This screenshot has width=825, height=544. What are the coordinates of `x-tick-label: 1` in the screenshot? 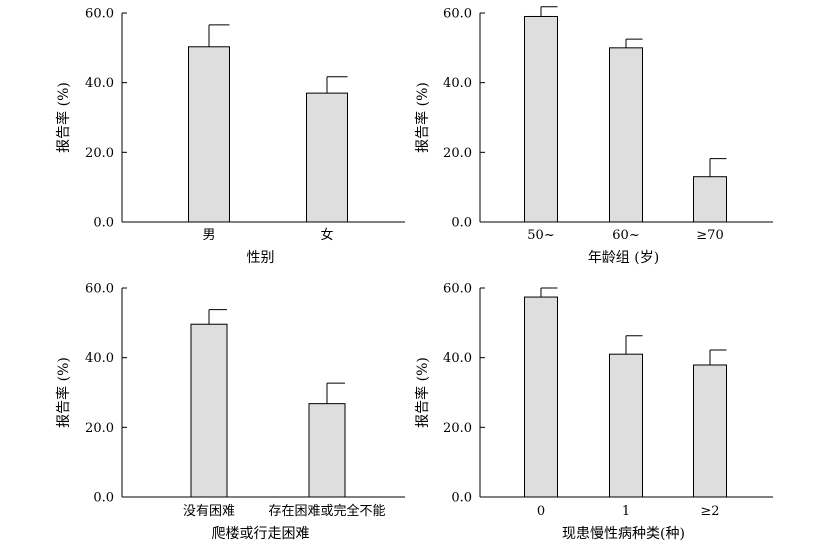 It's located at (626, 511).